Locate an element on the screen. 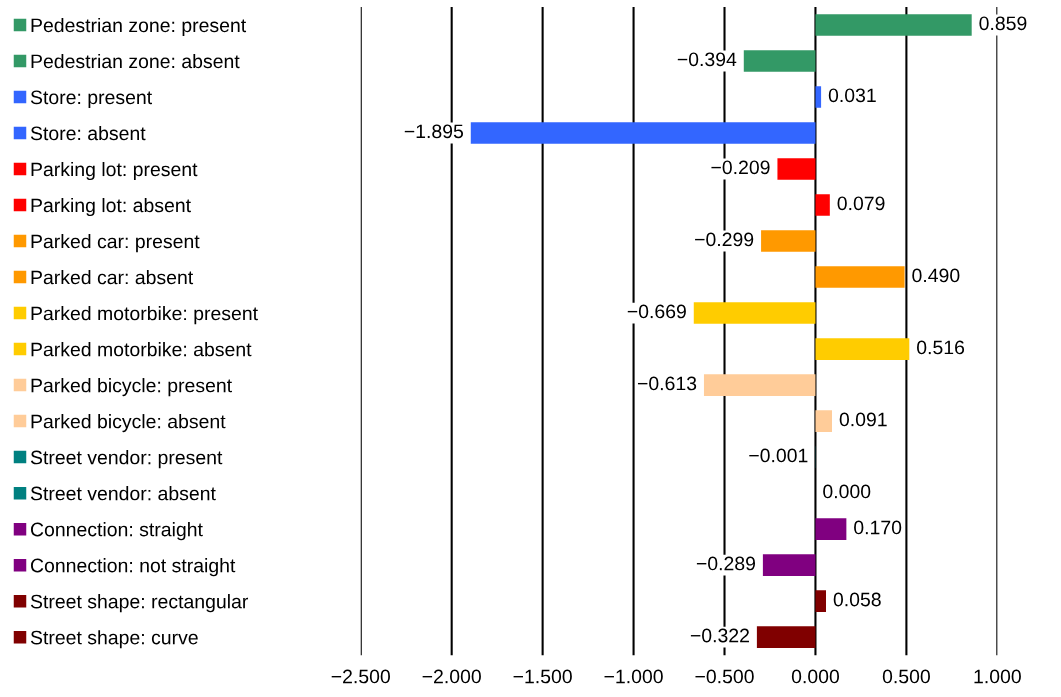 Image resolution: width=1061 pixels, height=697 pixels. data-label: −0.299 is located at coordinates (724, 239).